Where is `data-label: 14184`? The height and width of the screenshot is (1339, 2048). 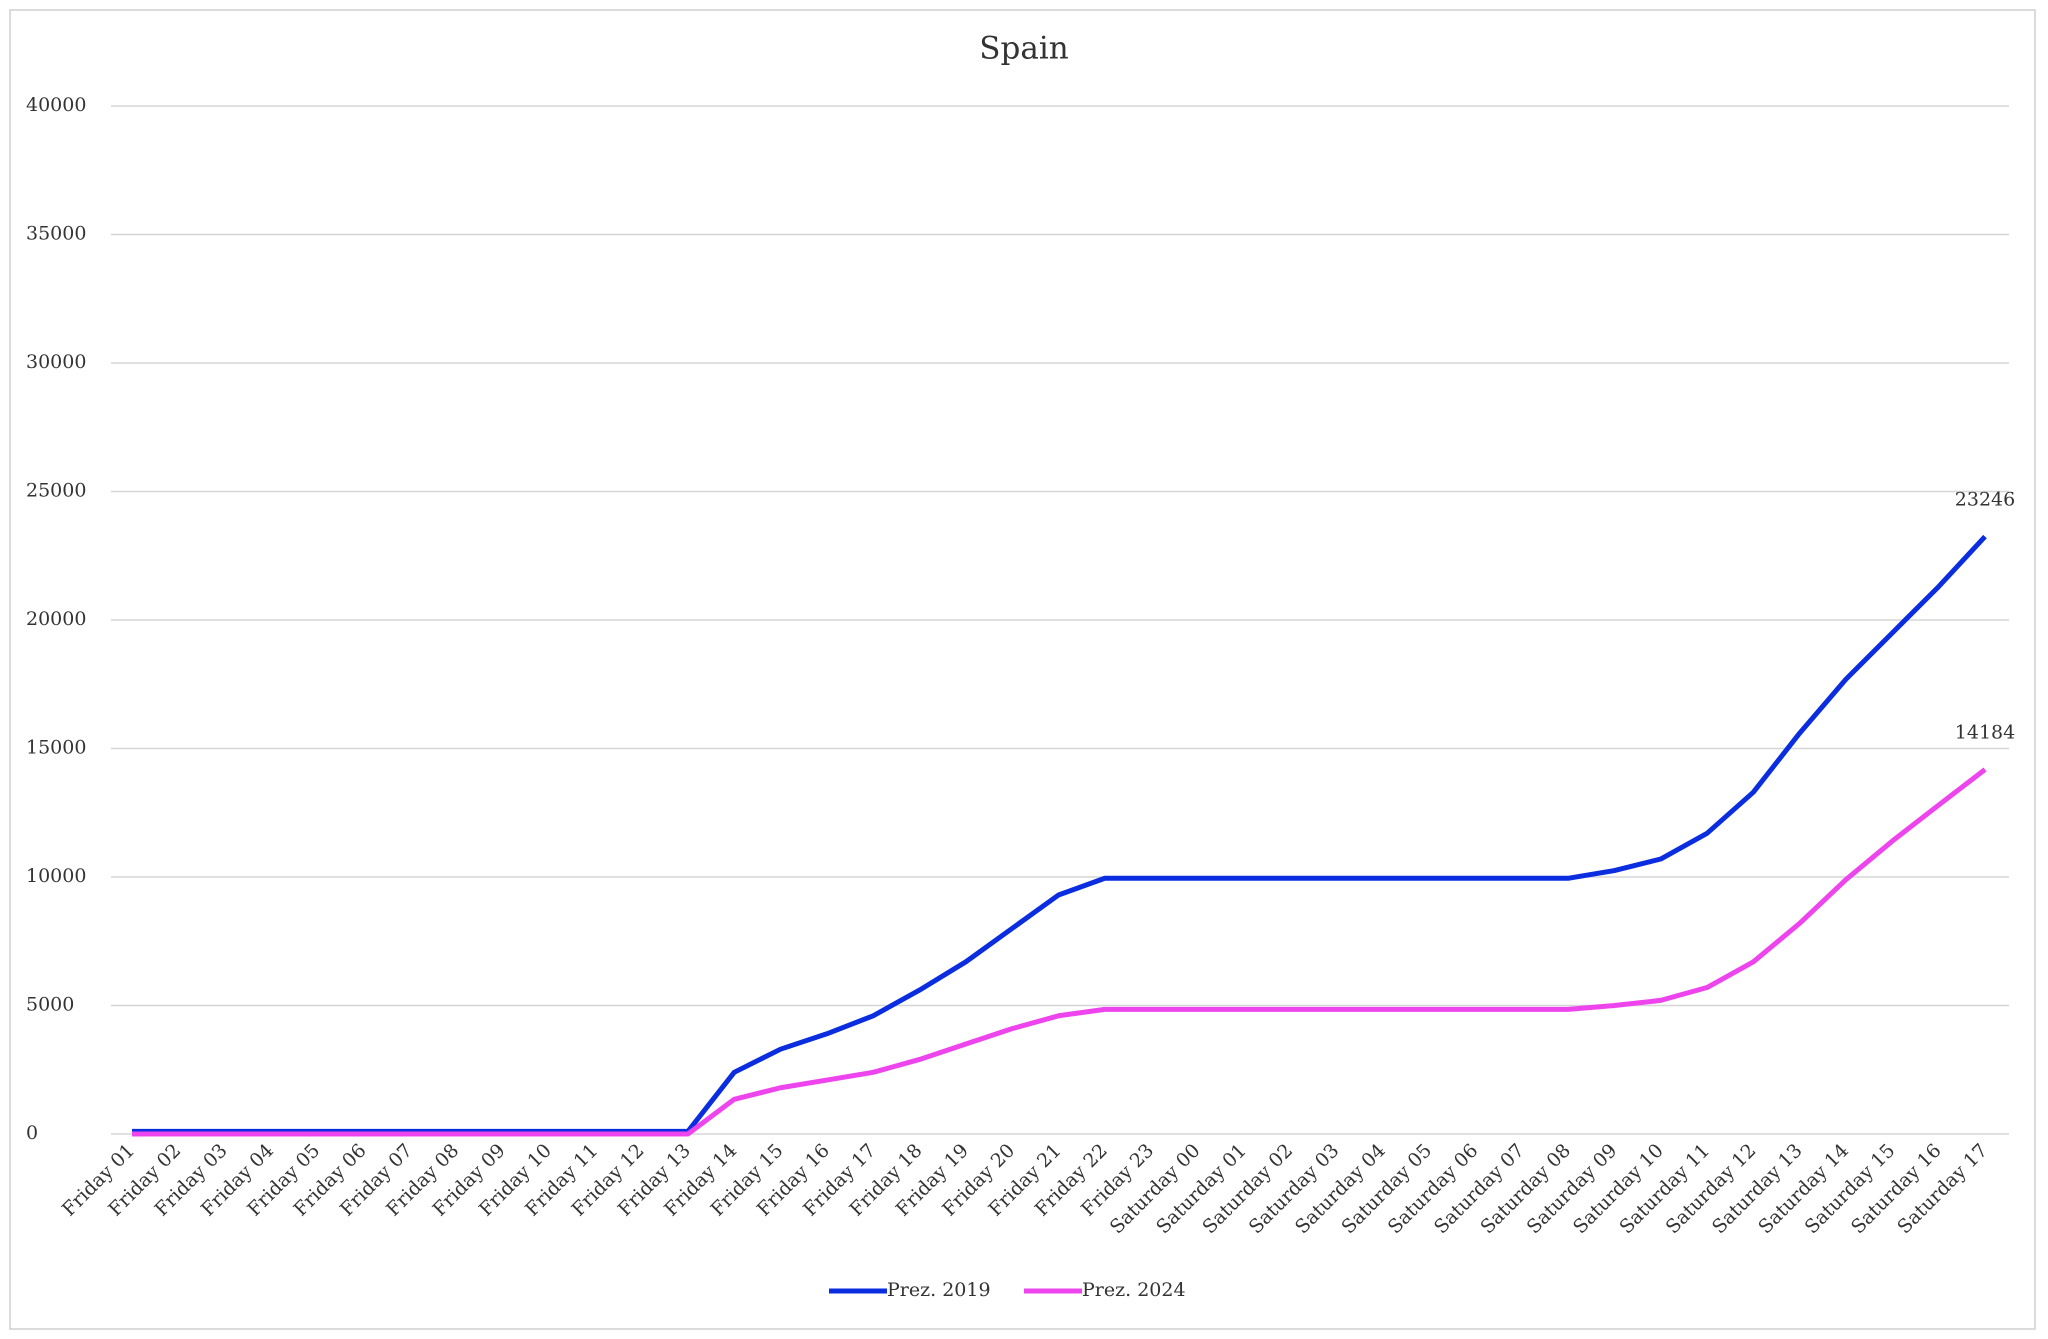
data-label: 14184 is located at coordinates (1985, 732).